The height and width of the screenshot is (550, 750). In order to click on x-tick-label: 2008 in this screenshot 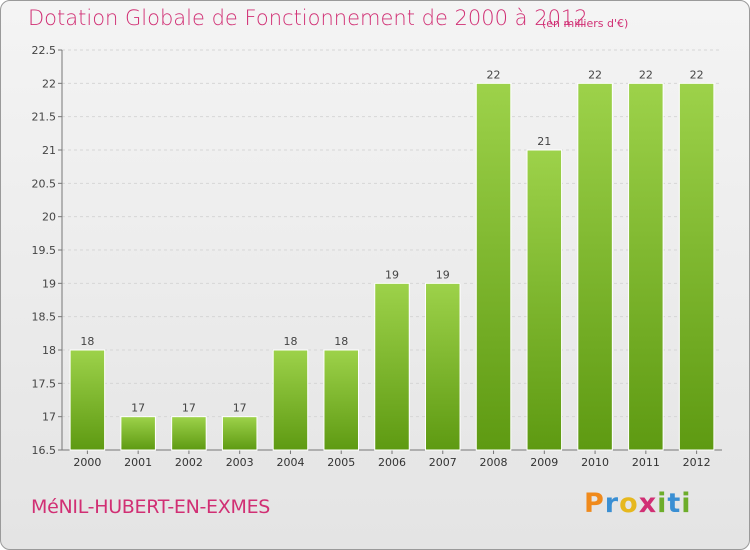, I will do `click(494, 462)`.